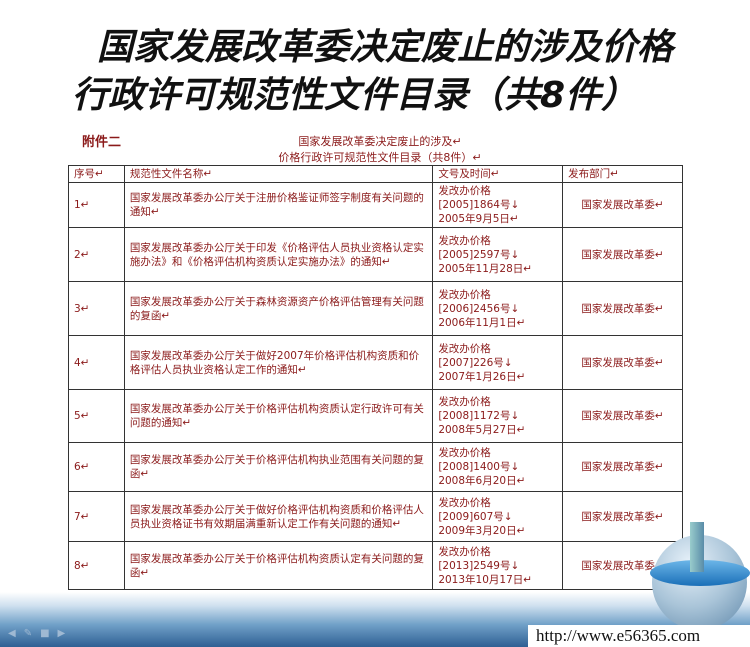 This screenshot has height=647, width=750. Describe the element at coordinates (96, 565) in the screenshot. I see `row-number: 8↵` at that location.